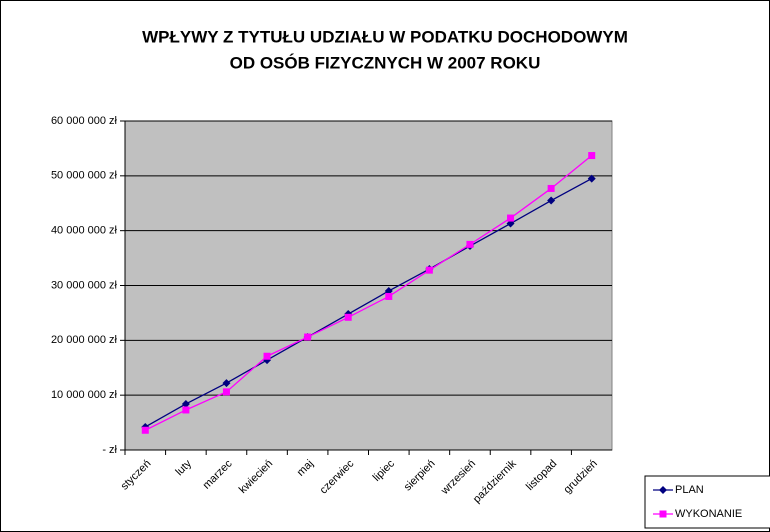  Describe the element at coordinates (84, 231) in the screenshot. I see `y-tick-label: 40 000 000 zł` at that location.